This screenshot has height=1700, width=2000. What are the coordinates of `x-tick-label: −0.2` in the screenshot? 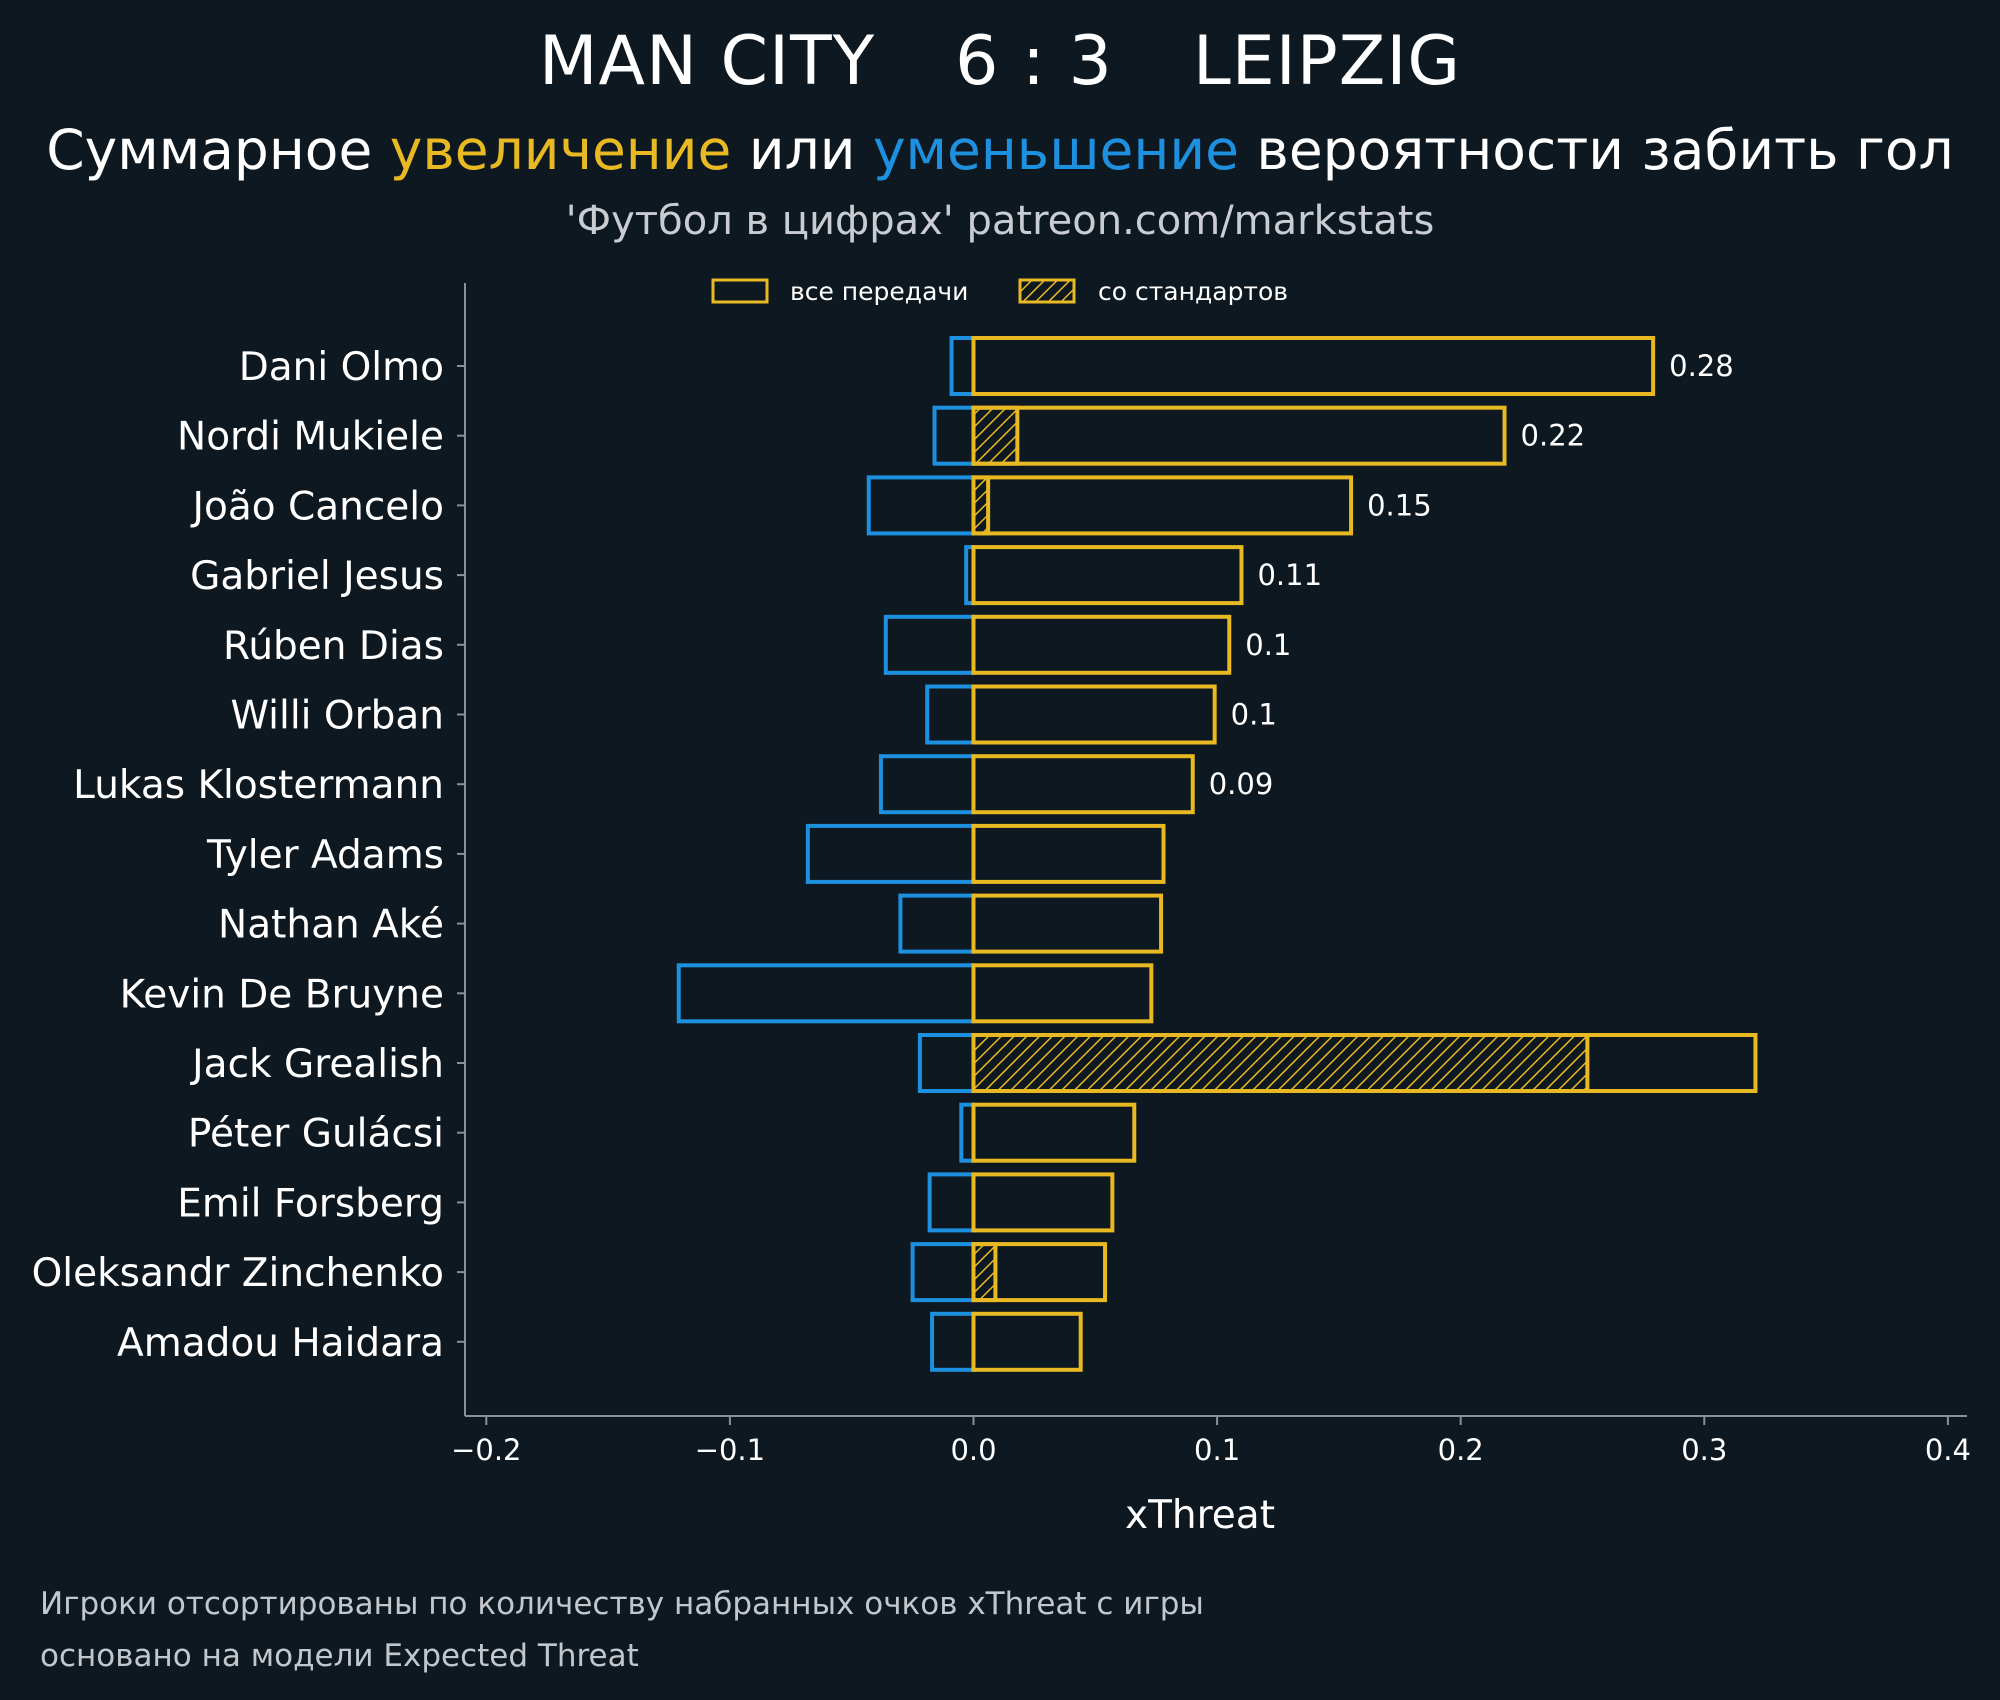 It's located at (486, 1450).